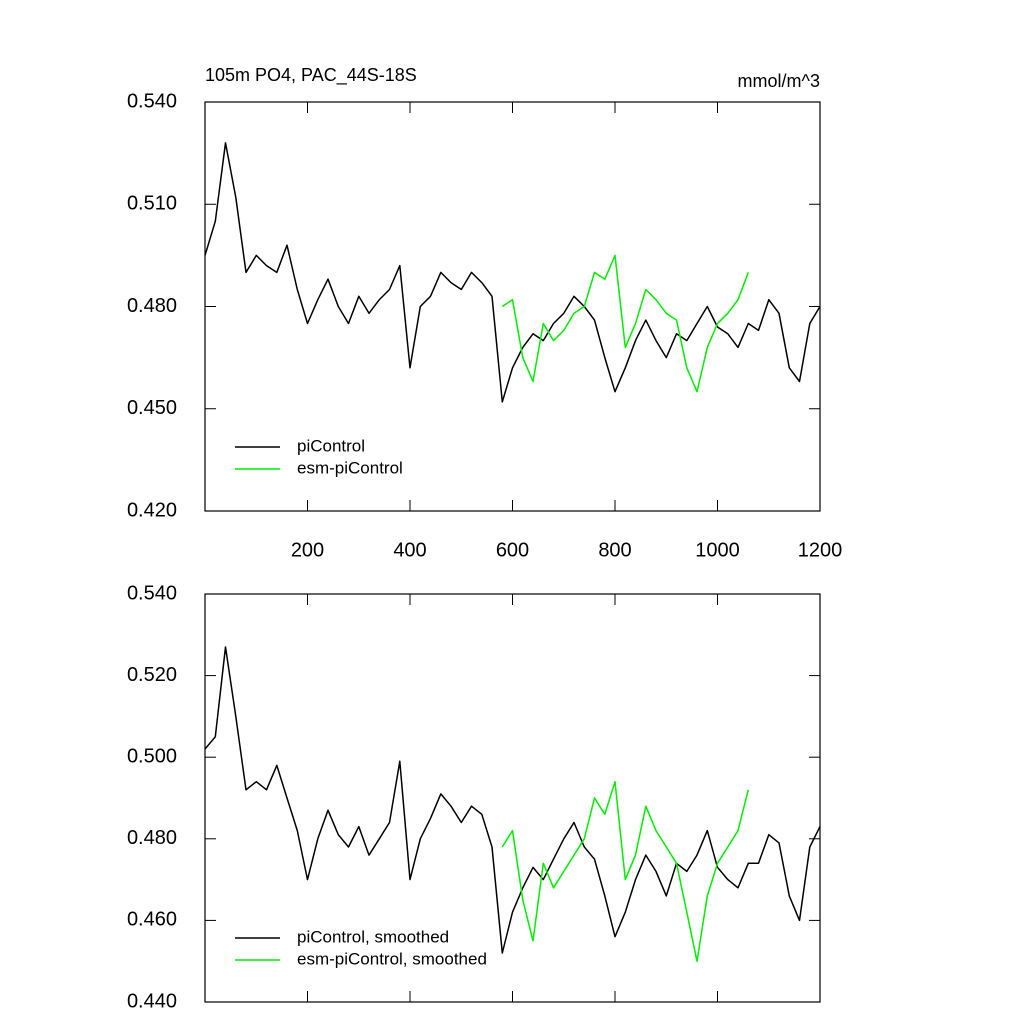 The width and height of the screenshot is (1024, 1024). I want to click on y-tick-label: 0.520, so click(152, 675).